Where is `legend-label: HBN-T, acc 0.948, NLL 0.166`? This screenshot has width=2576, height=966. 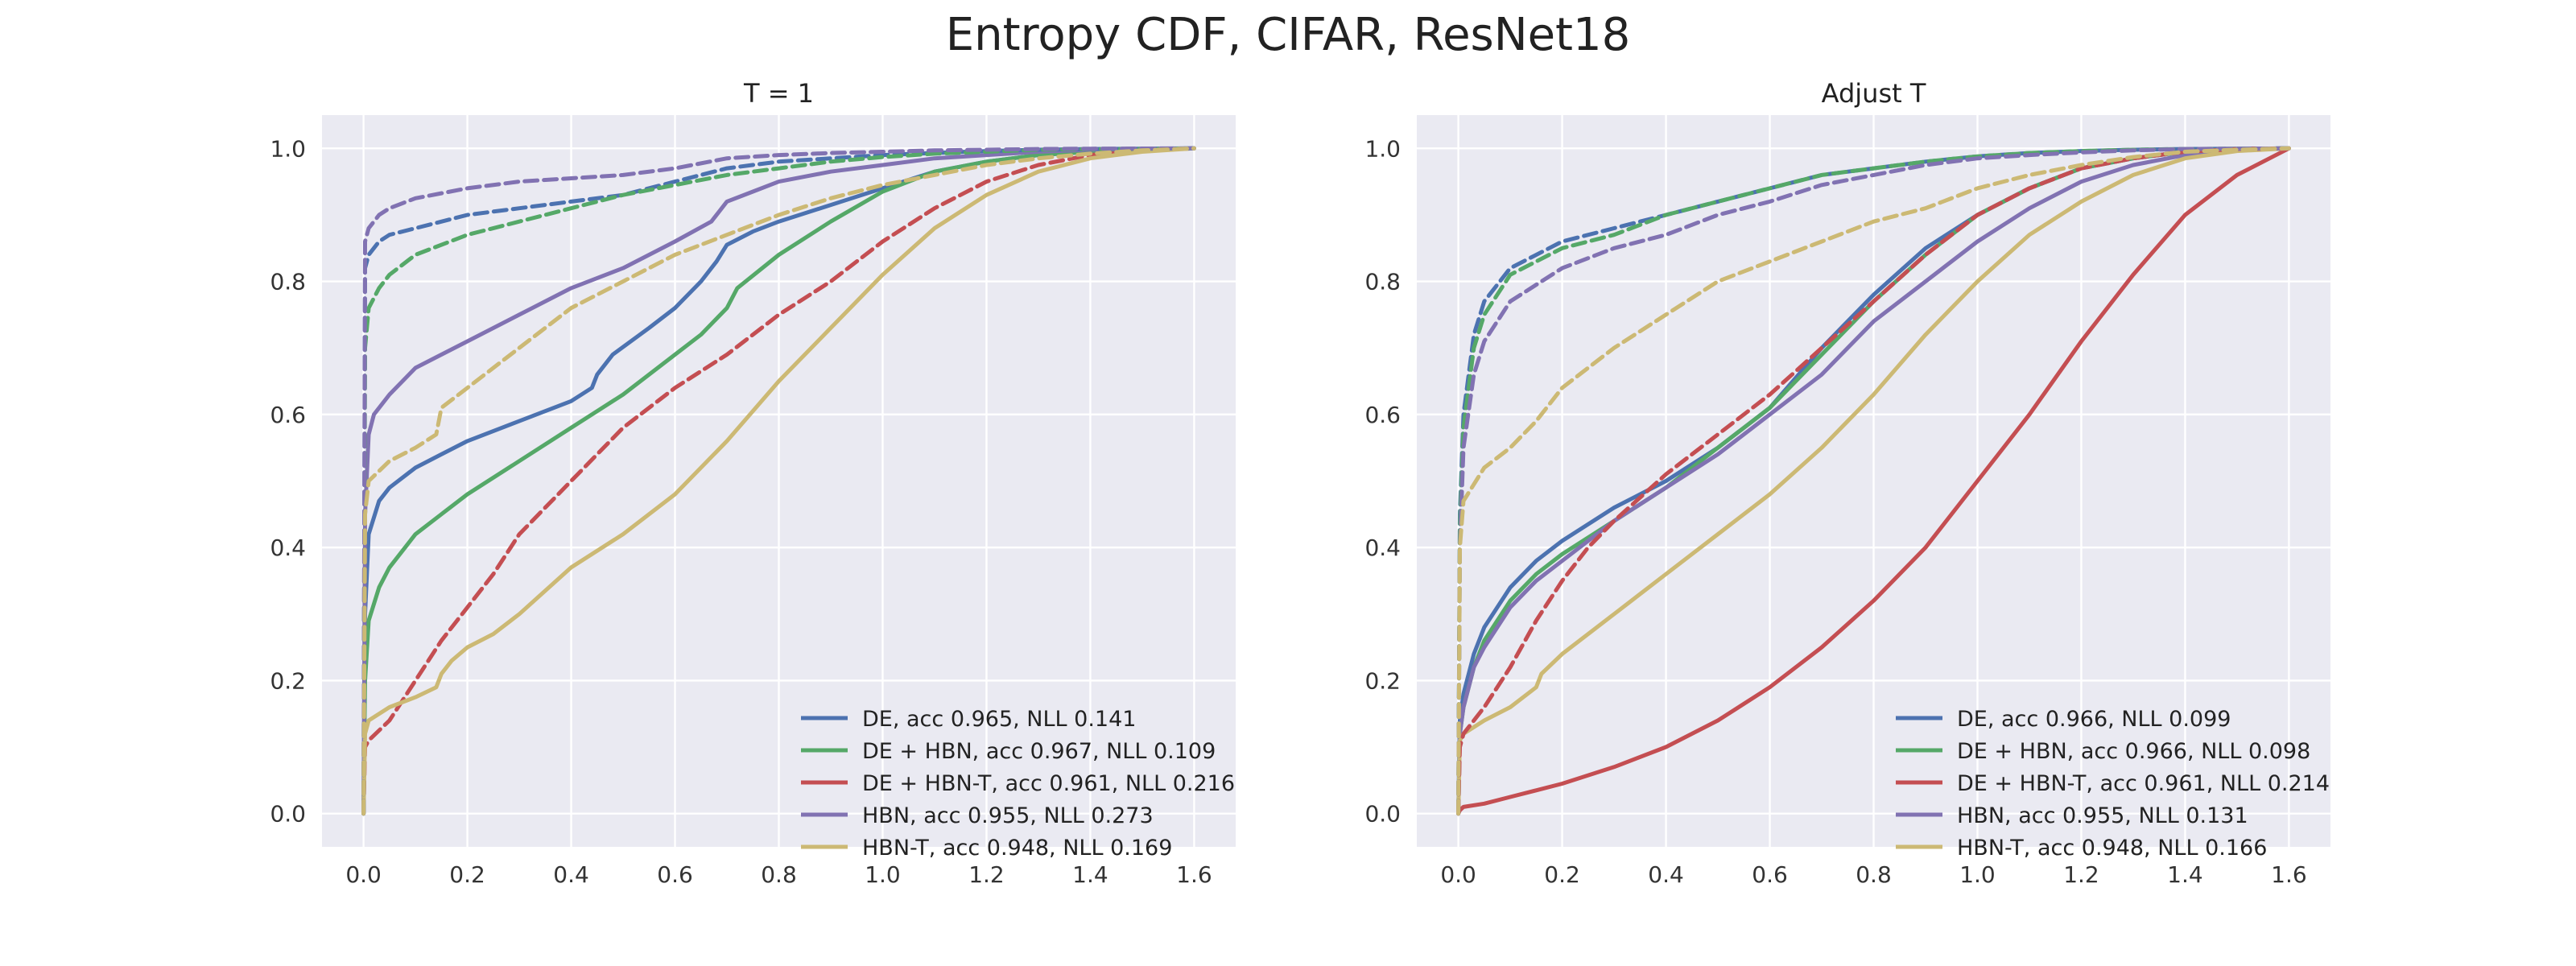 legend-label: HBN-T, acc 0.948, NLL 0.166 is located at coordinates (2112, 848).